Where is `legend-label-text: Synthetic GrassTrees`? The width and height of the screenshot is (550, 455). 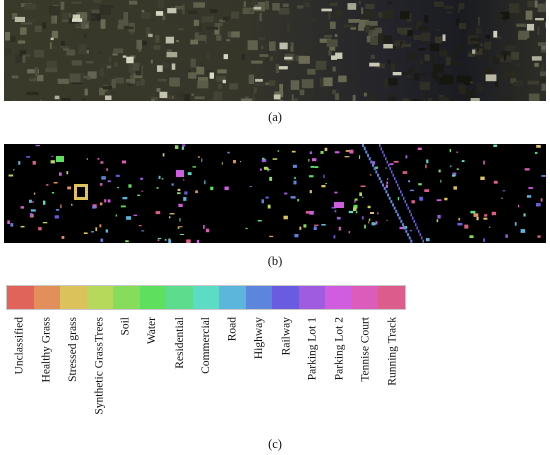 legend-label-text: Synthetic GrassTrees is located at coordinates (99, 366).